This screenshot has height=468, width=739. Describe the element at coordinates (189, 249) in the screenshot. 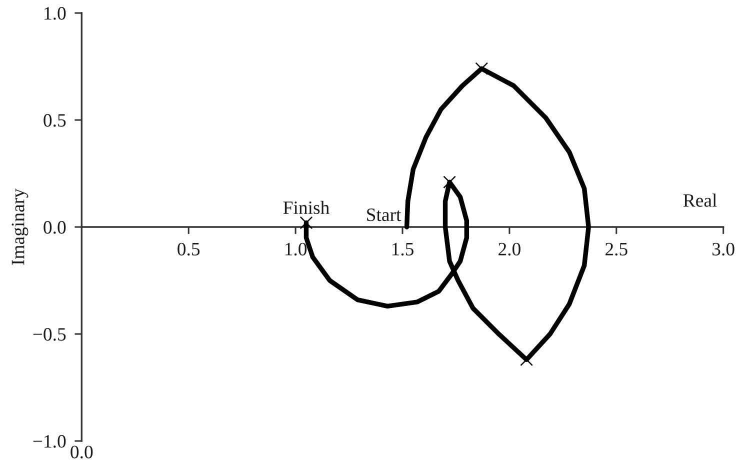

I see `x-tick-label: 0.5` at that location.